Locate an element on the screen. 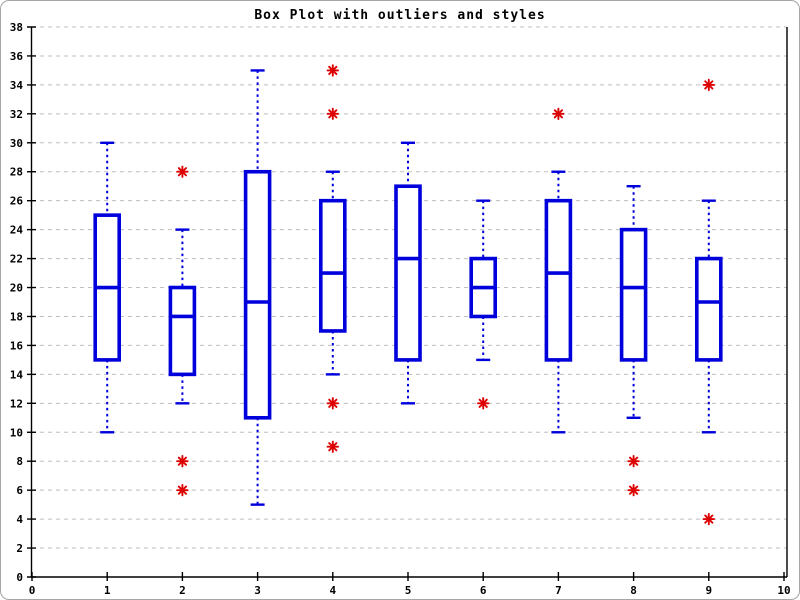 This screenshot has height=600, width=800. y-tick-label-0: 0 is located at coordinates (19, 577).